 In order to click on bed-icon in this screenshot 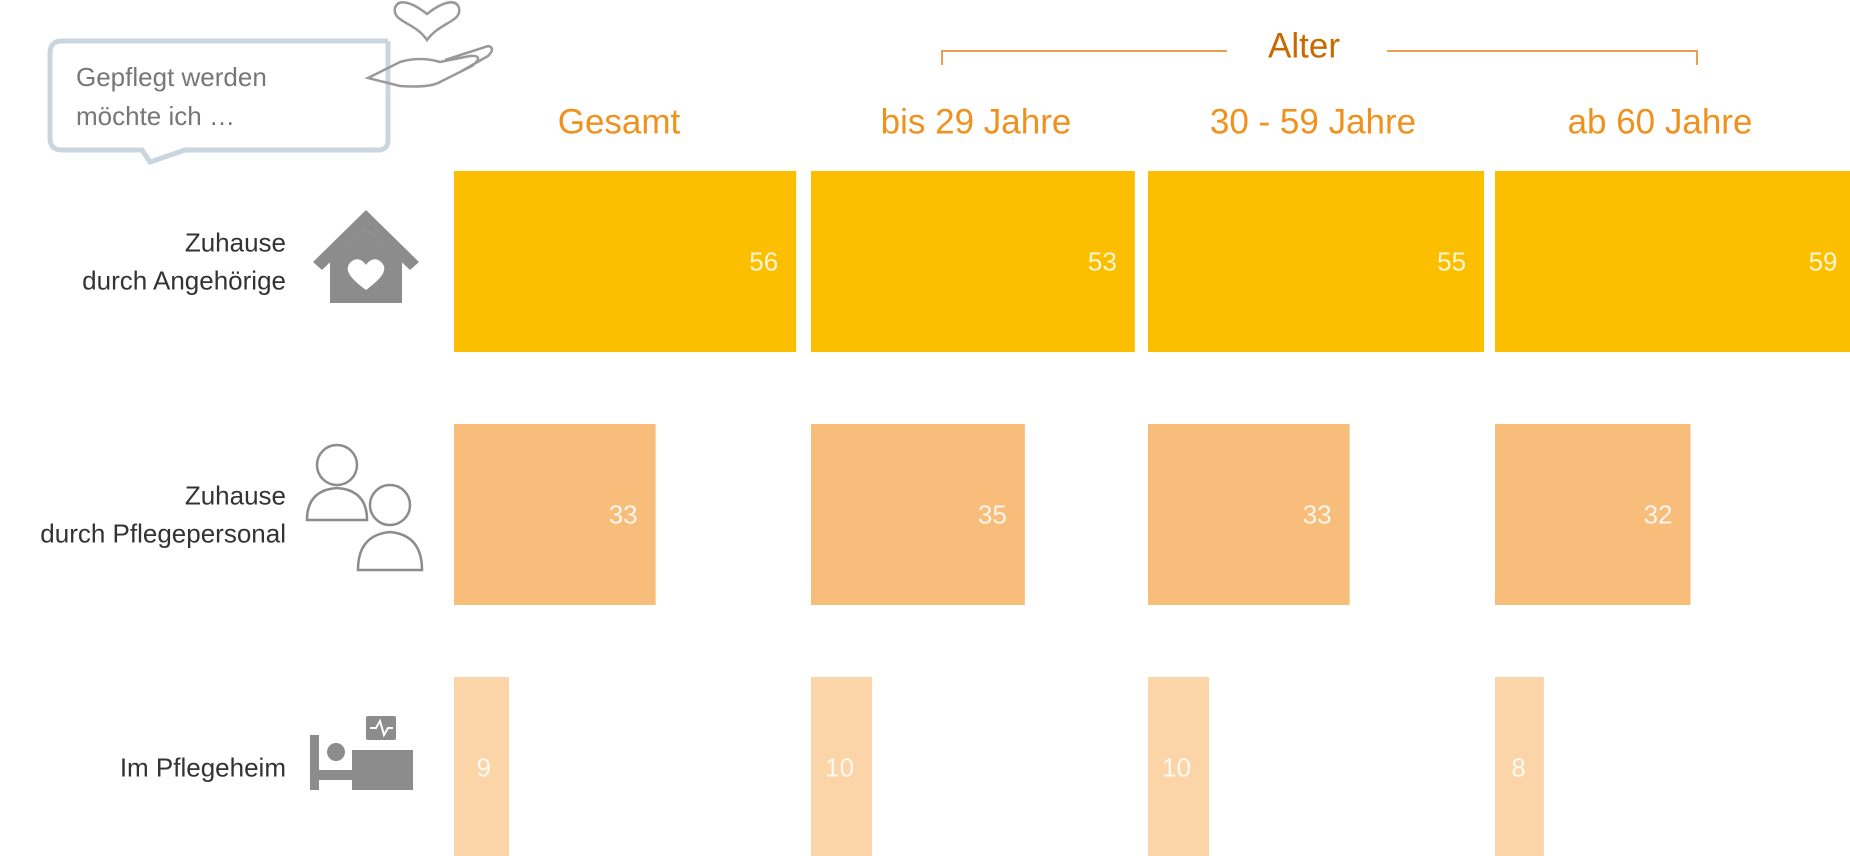, I will do `click(361, 753)`.